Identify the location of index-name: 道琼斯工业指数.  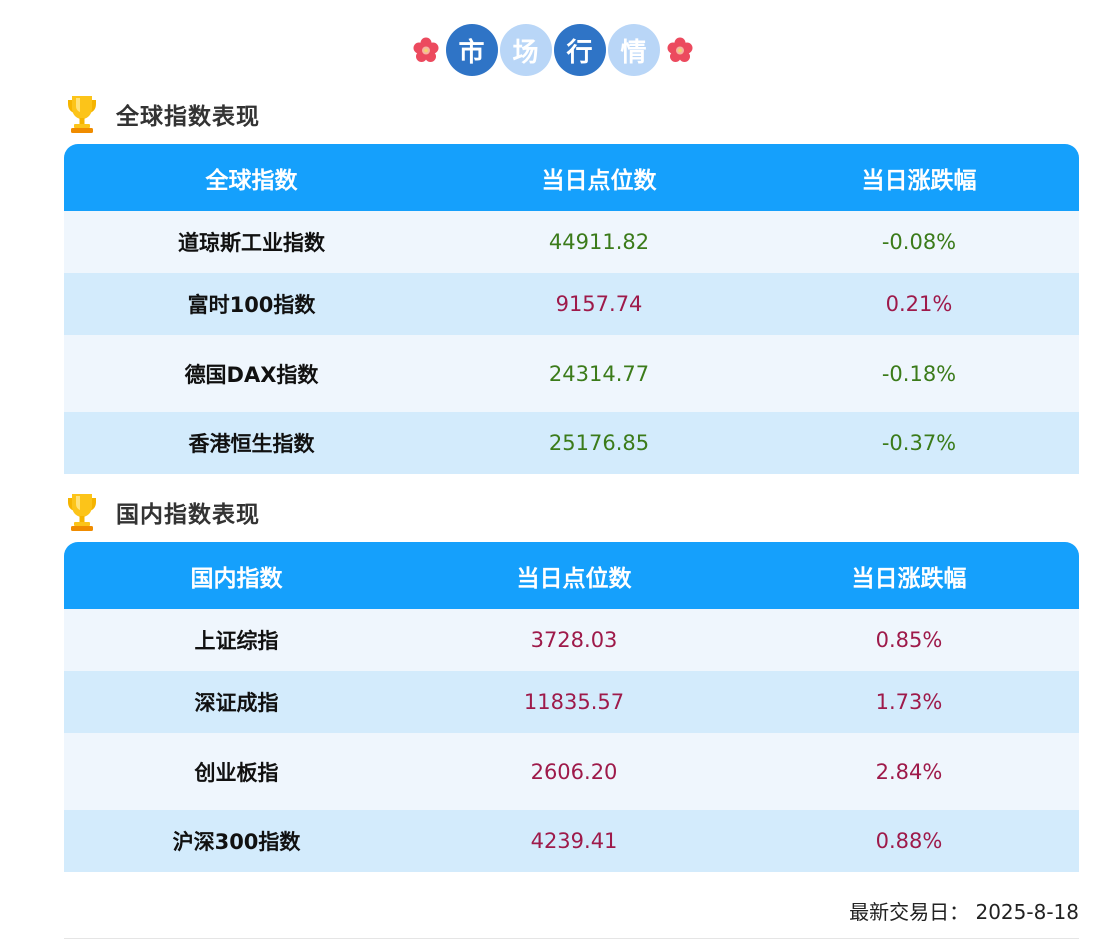
(251, 243).